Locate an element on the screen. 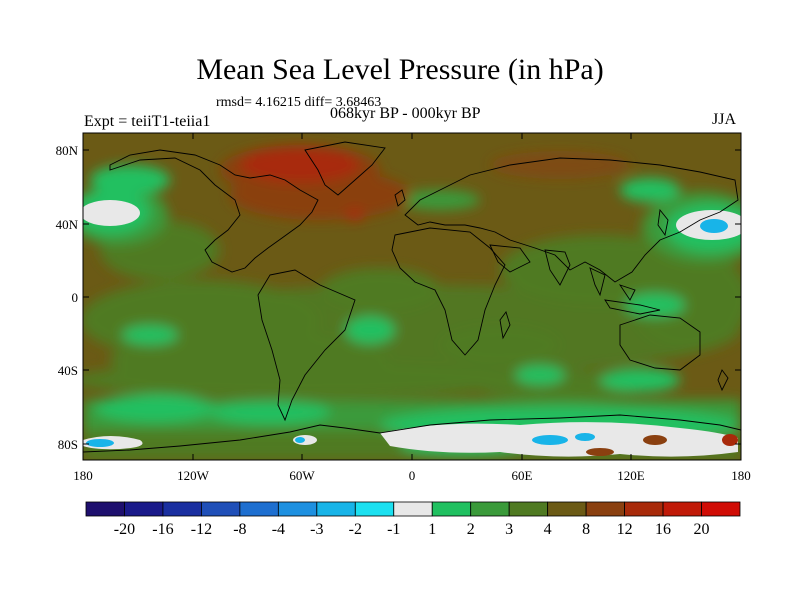  colorbar-labels: -20 -16 -12 -8 -4 -3 -2 -1 1 2 3 4 8 12 16 20 is located at coordinates (412, 529).